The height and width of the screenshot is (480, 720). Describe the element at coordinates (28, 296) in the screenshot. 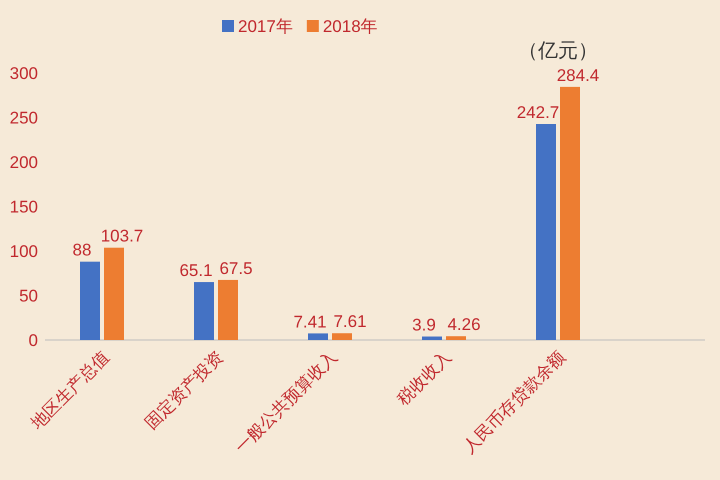

I see `y-tick-label: 50` at that location.